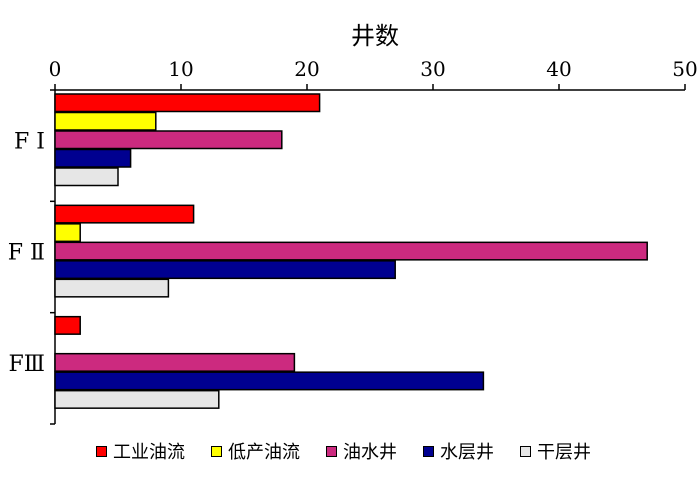 Image resolution: width=700 pixels, height=485 pixels. Describe the element at coordinates (467, 452) in the screenshot. I see `legend-label: 水层井` at that location.